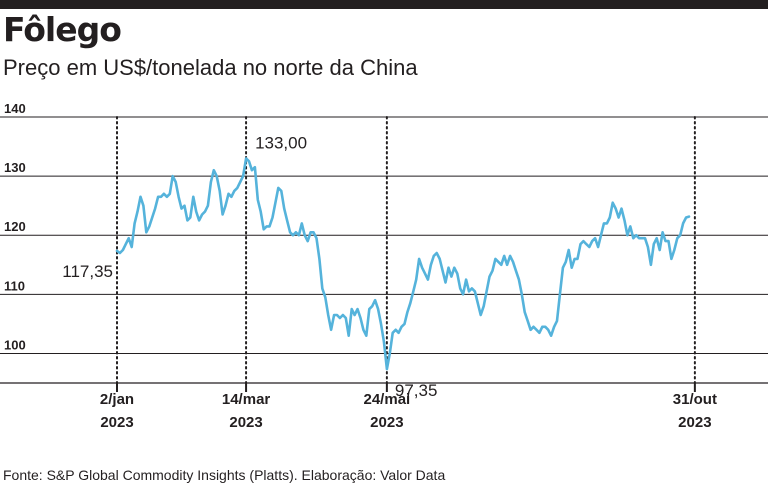 The height and width of the screenshot is (487, 768). What do you see at coordinates (62, 29) in the screenshot?
I see `chart-title: Fôlego` at bounding box center [62, 29].